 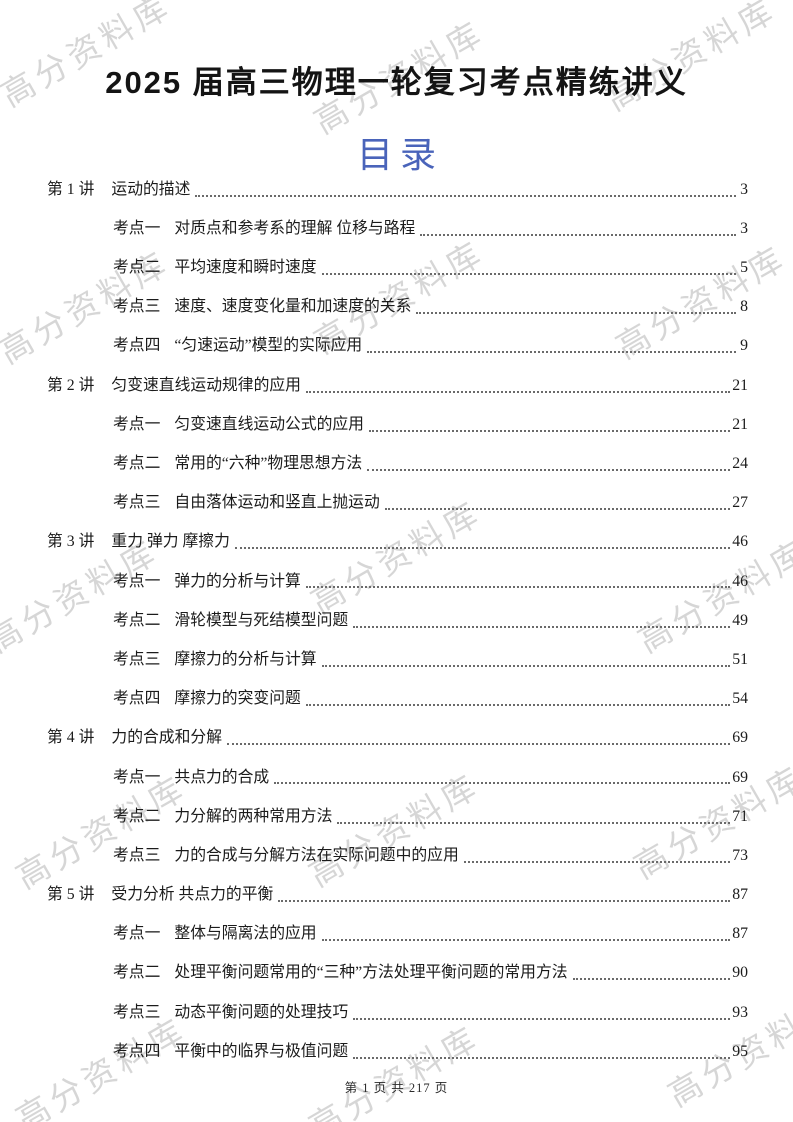 What do you see at coordinates (740, 1012) in the screenshot?
I see `toc-page-number: 93` at bounding box center [740, 1012].